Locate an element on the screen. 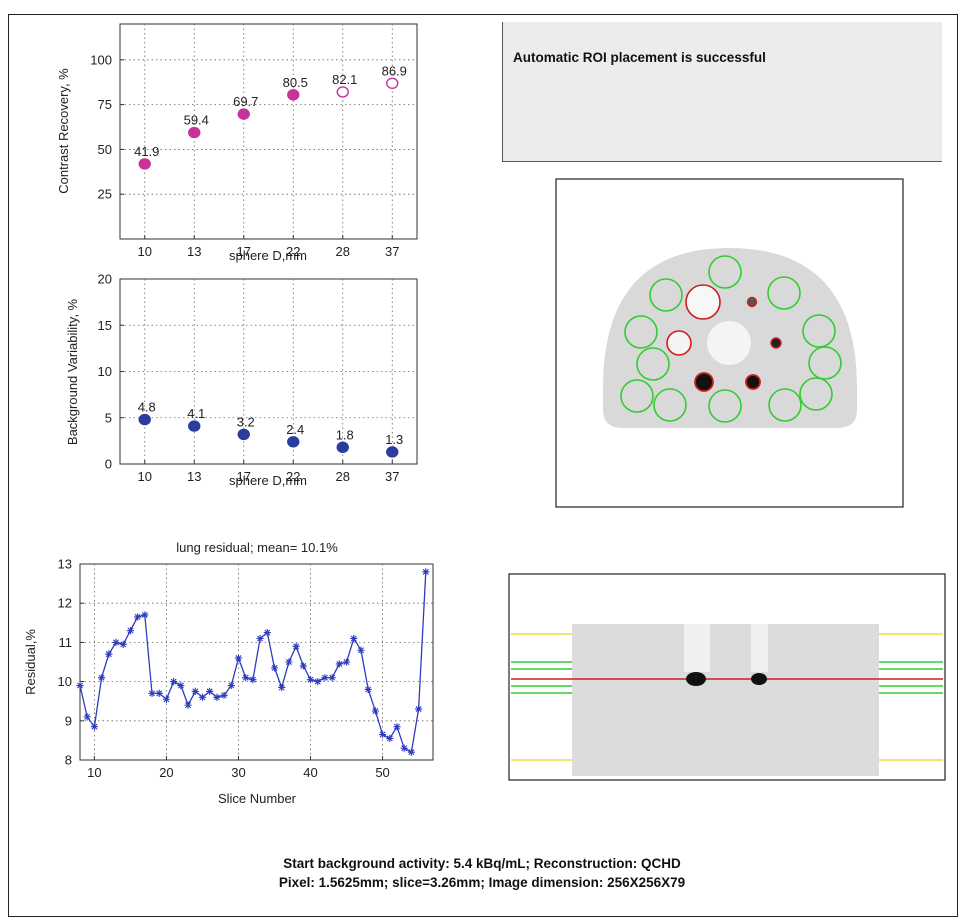  data-marks: 4.8 4.1 3.2 2.4 1.8 1.3 is located at coordinates (270, 429).